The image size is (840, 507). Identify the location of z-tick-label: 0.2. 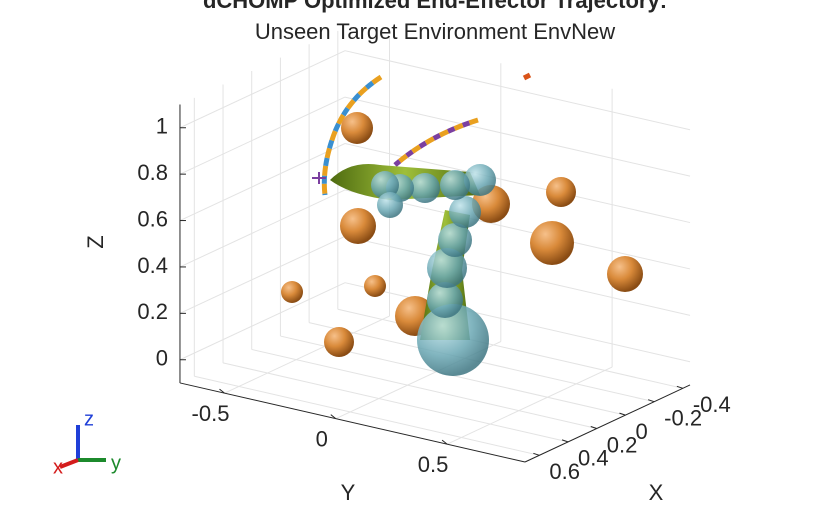
(152, 311).